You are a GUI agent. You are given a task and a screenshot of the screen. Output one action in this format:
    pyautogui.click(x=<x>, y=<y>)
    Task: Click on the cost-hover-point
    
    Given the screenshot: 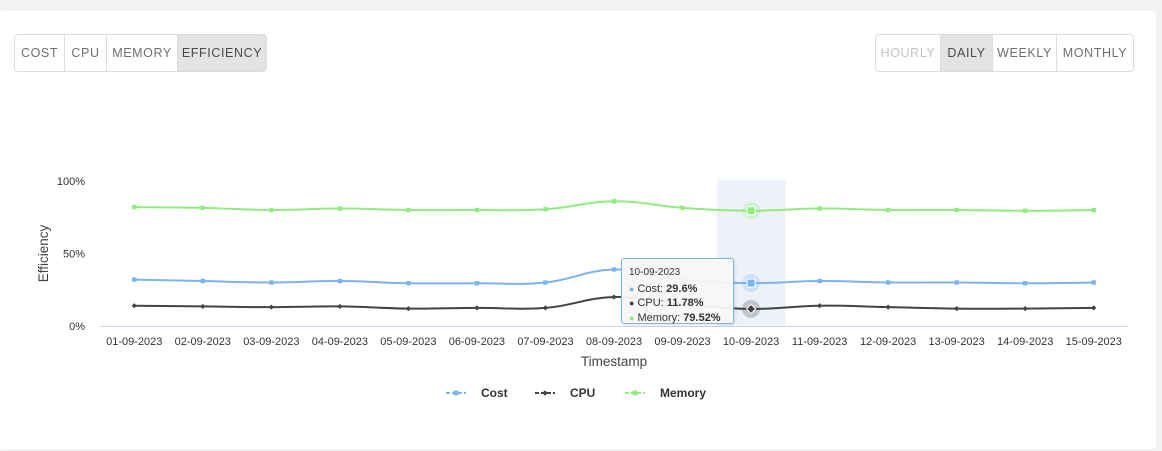 What is the action you would take?
    pyautogui.click(x=751, y=283)
    